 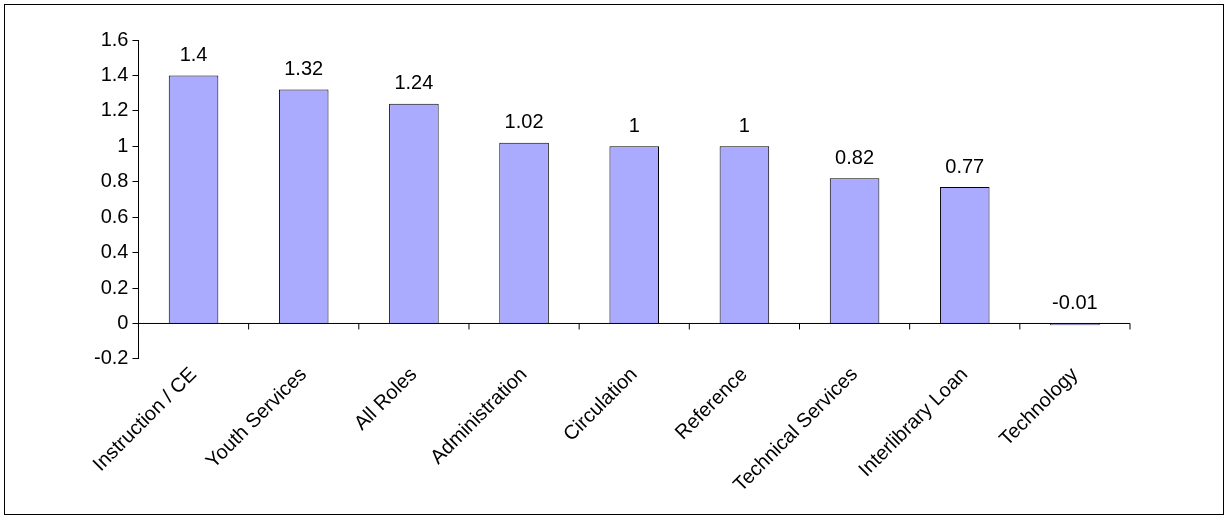 I want to click on y-tick-label: 1, so click(x=123, y=144).